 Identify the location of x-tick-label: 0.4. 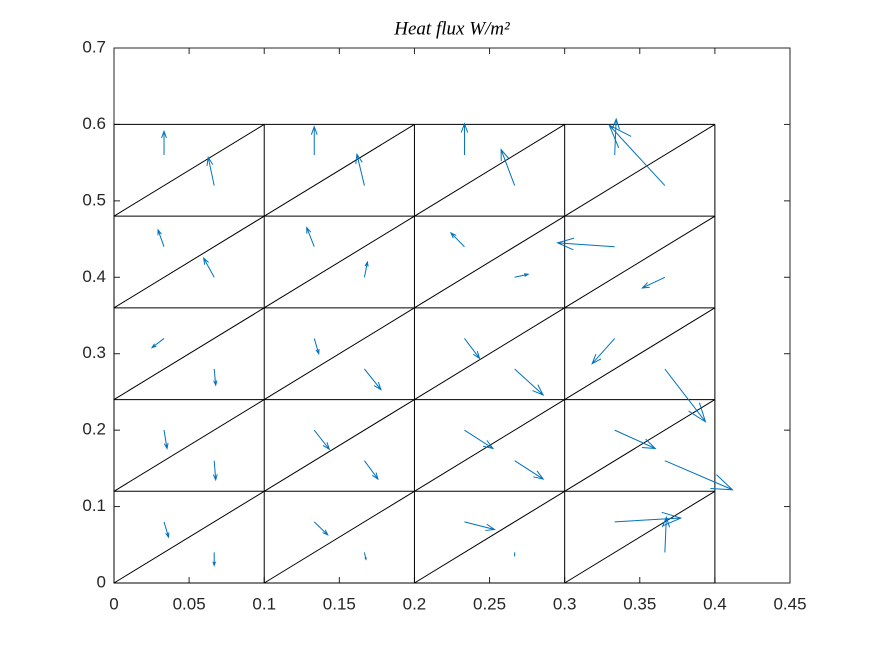
(715, 603).